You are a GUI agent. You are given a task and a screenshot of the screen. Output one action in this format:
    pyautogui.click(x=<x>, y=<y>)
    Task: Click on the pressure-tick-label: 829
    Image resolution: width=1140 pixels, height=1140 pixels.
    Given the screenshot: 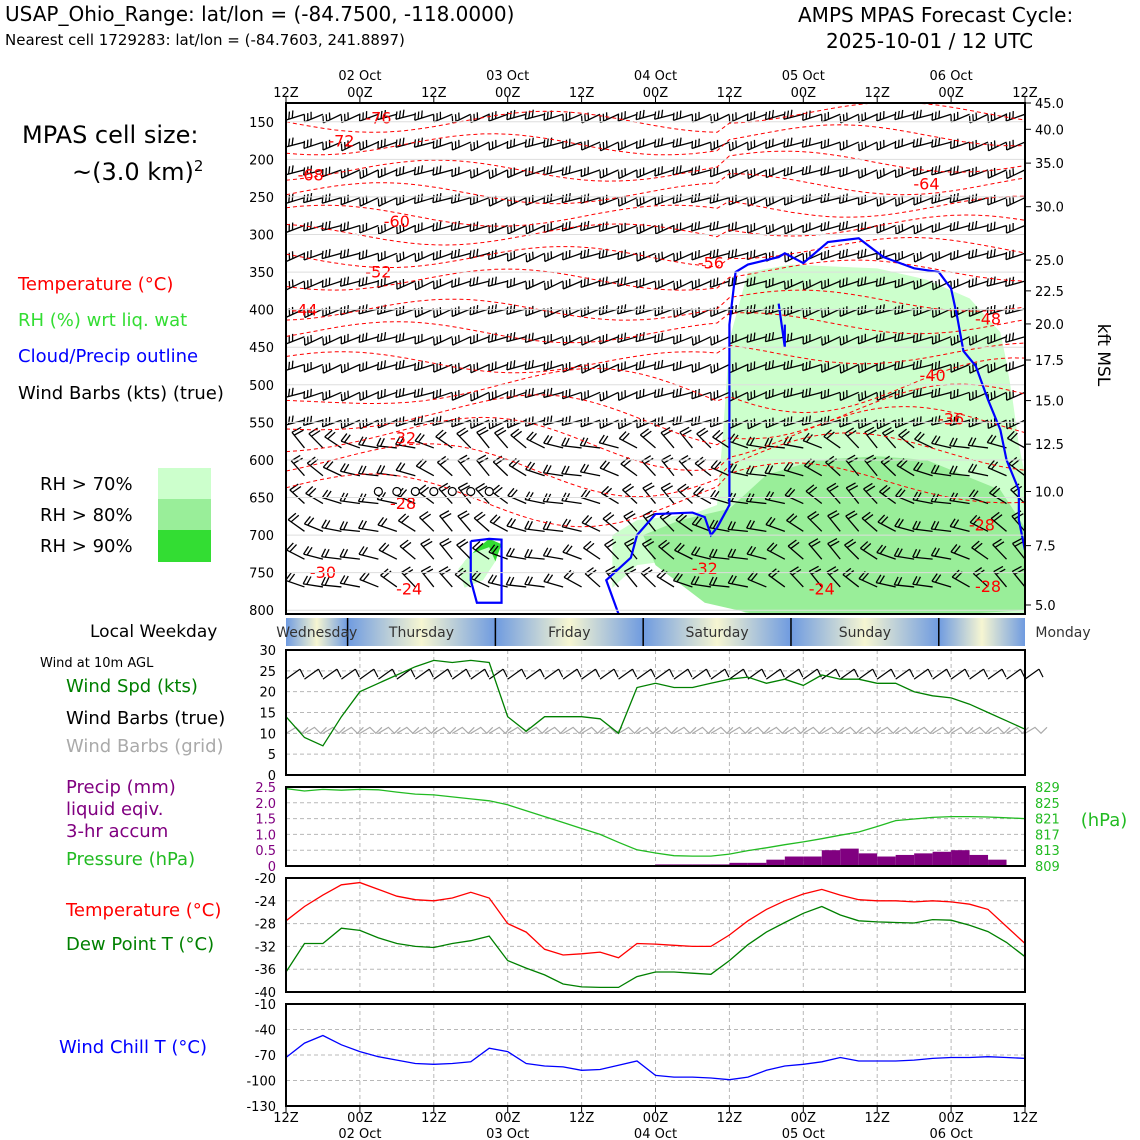 What is the action you would take?
    pyautogui.click(x=1047, y=788)
    